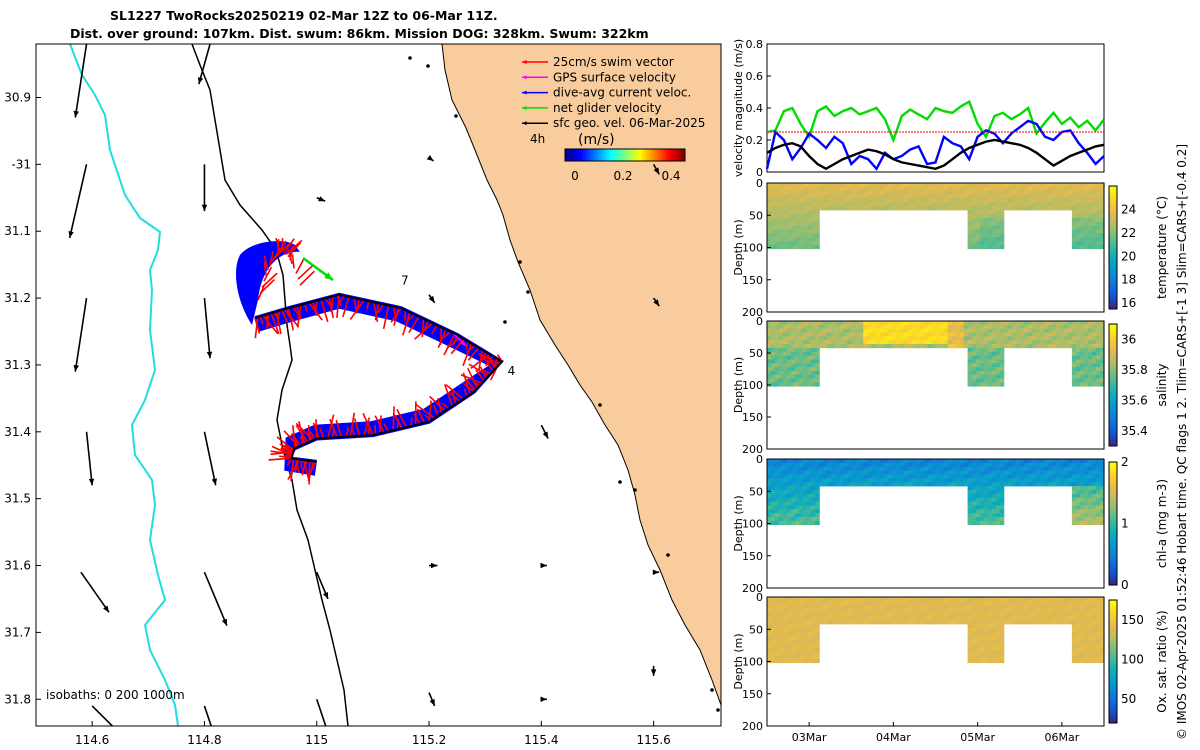 This screenshot has width=1200, height=750. I want to click on geo-vector, so click(656, 169).